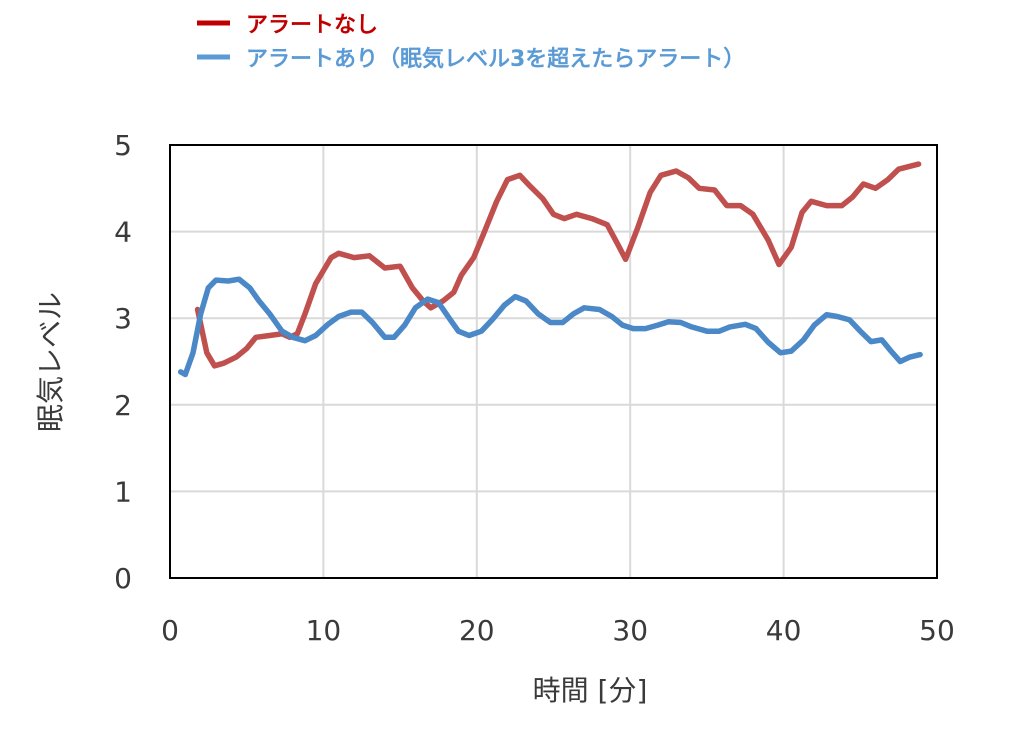 The image size is (1024, 749). Describe the element at coordinates (123, 232) in the screenshot. I see `y-tick-label-4: 4` at that location.